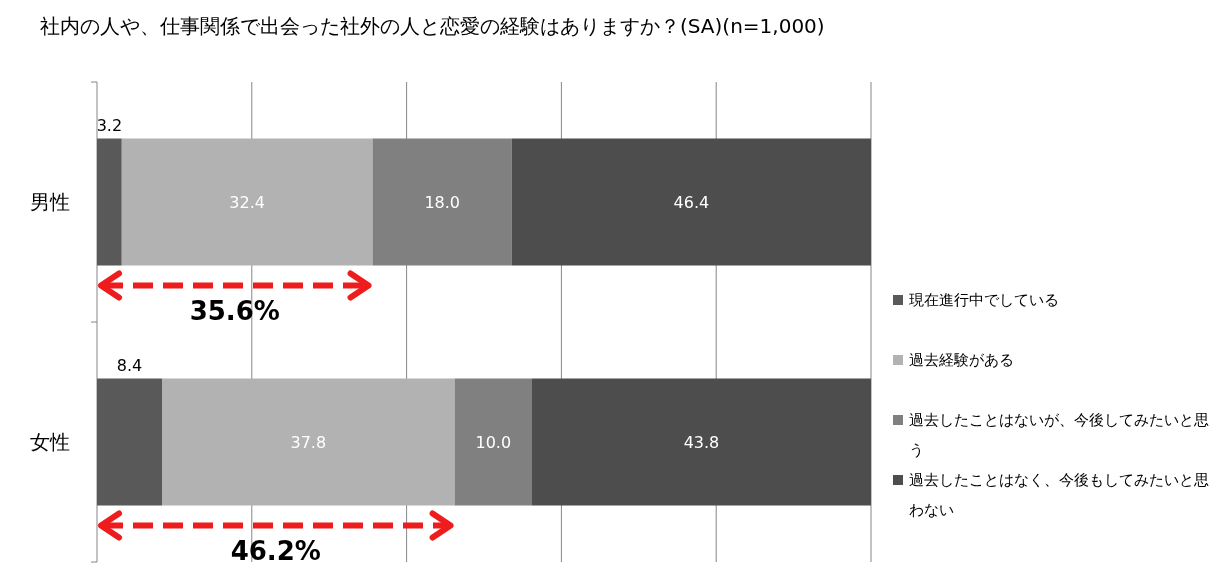  I want to click on legend-label: 過去経験がある, so click(961, 360).